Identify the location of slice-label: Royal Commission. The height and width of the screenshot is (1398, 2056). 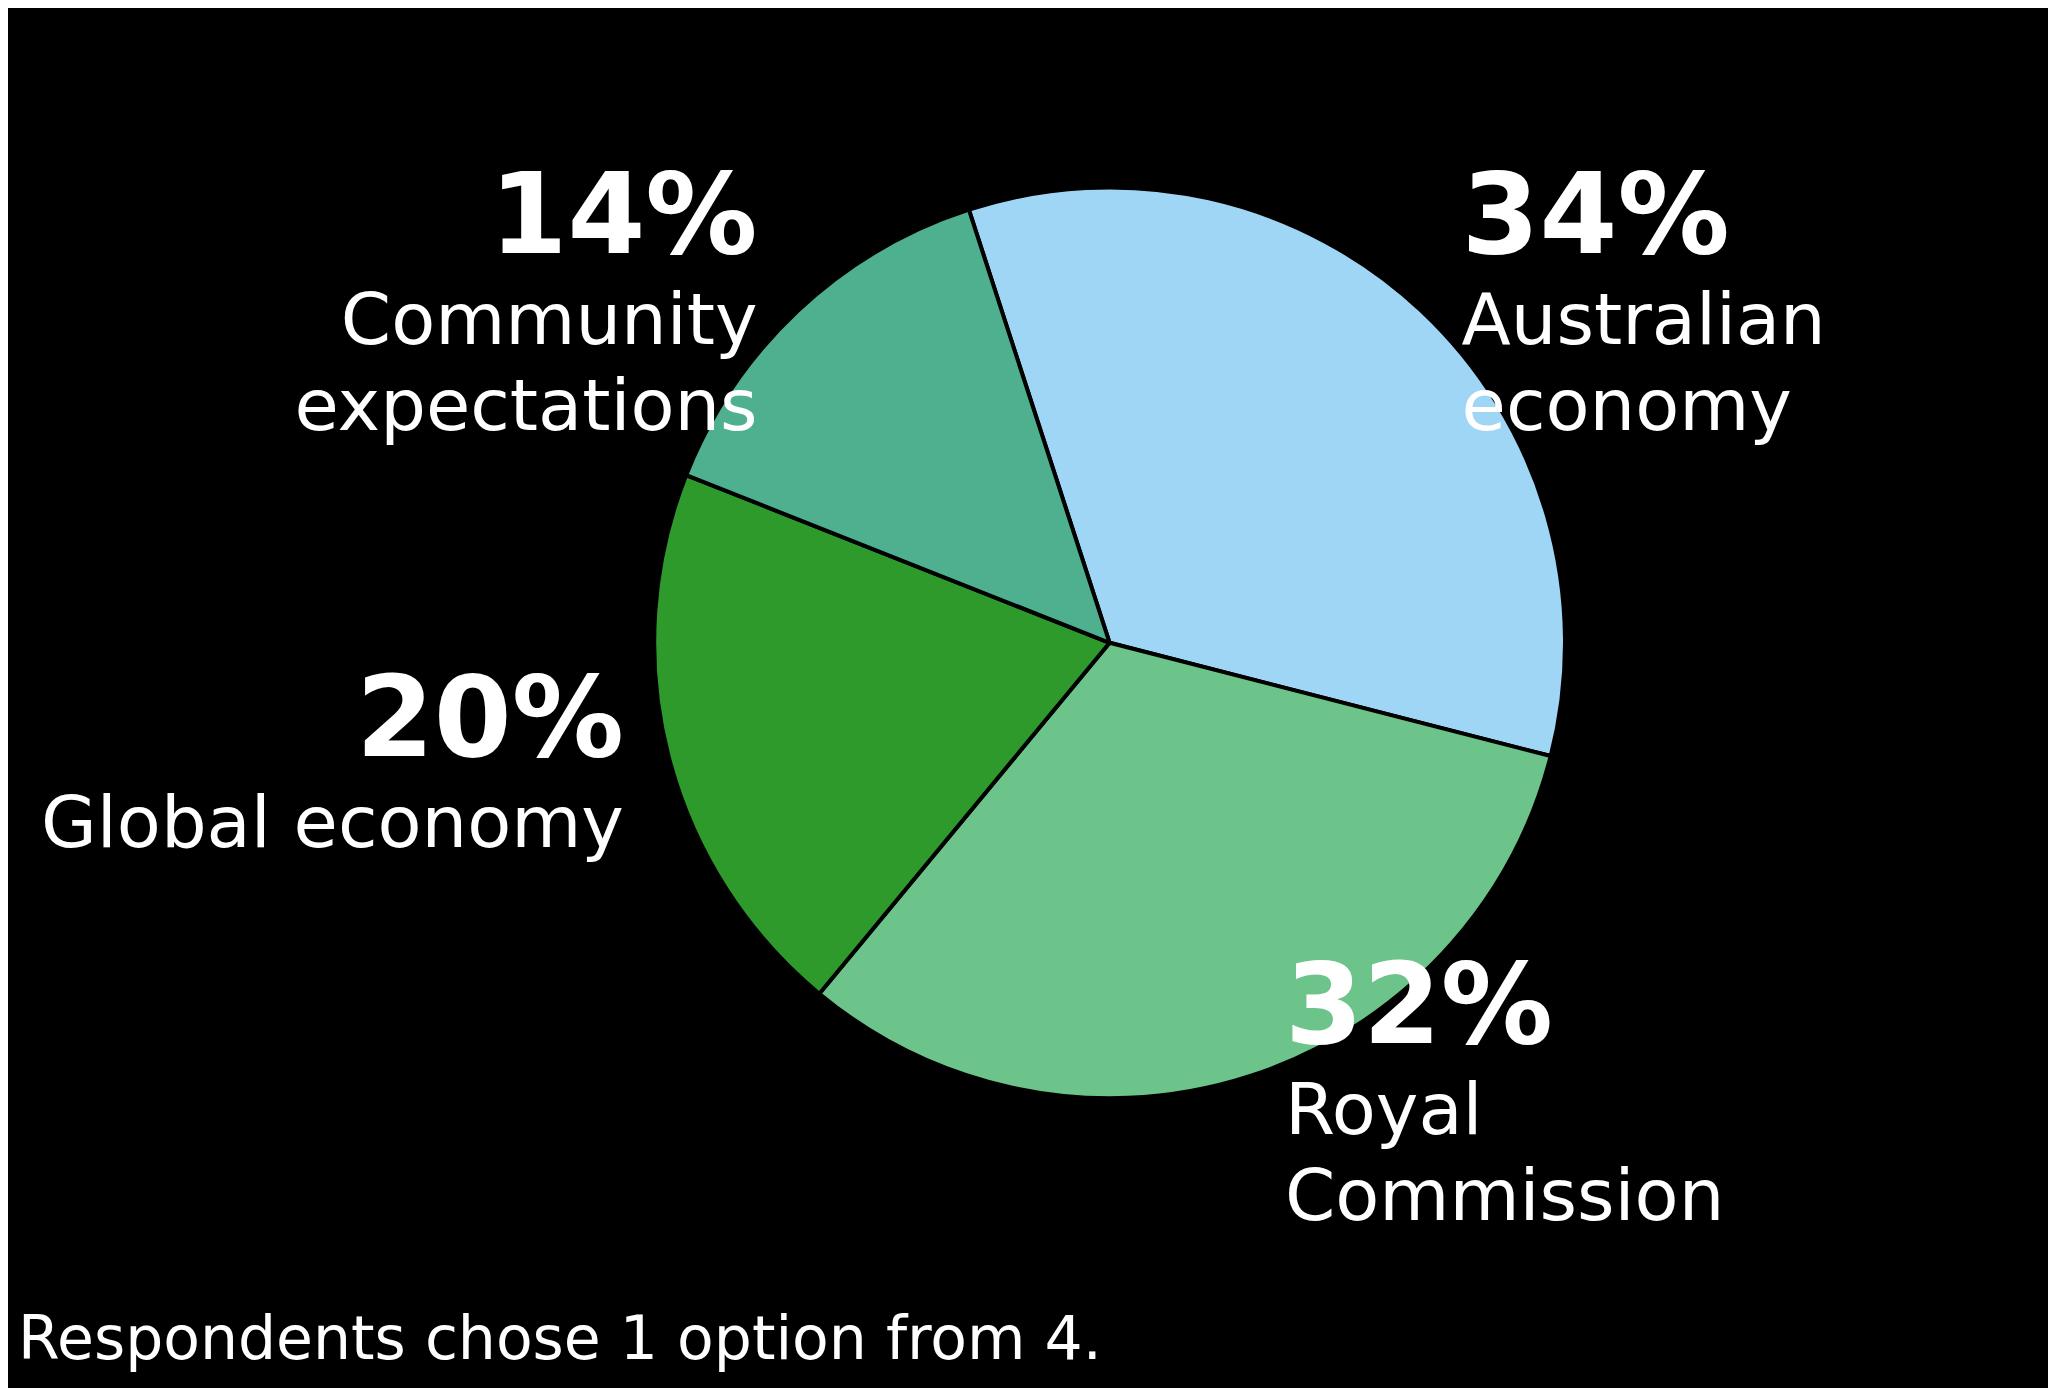
(1504, 1152).